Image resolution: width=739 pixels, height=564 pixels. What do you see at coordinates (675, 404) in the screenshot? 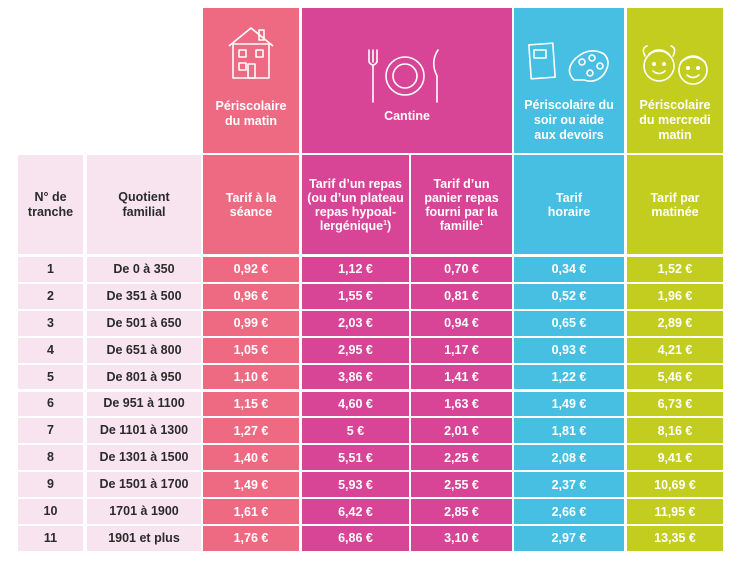
I see `cell-mercredi: 6,73 €` at bounding box center [675, 404].